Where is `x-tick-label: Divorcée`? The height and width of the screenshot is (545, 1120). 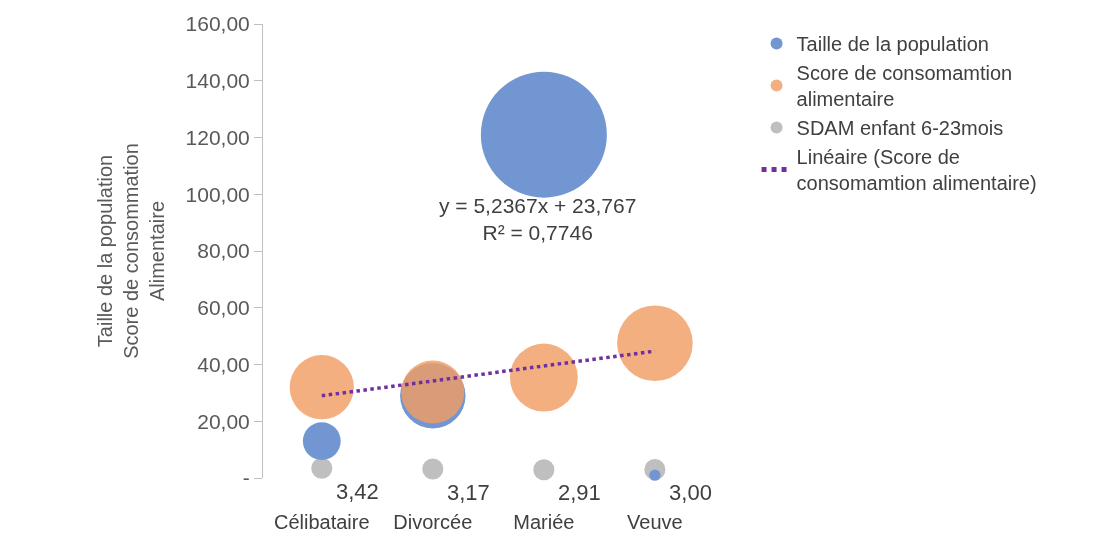
x-tick-label: Divorcée is located at coordinates (433, 522).